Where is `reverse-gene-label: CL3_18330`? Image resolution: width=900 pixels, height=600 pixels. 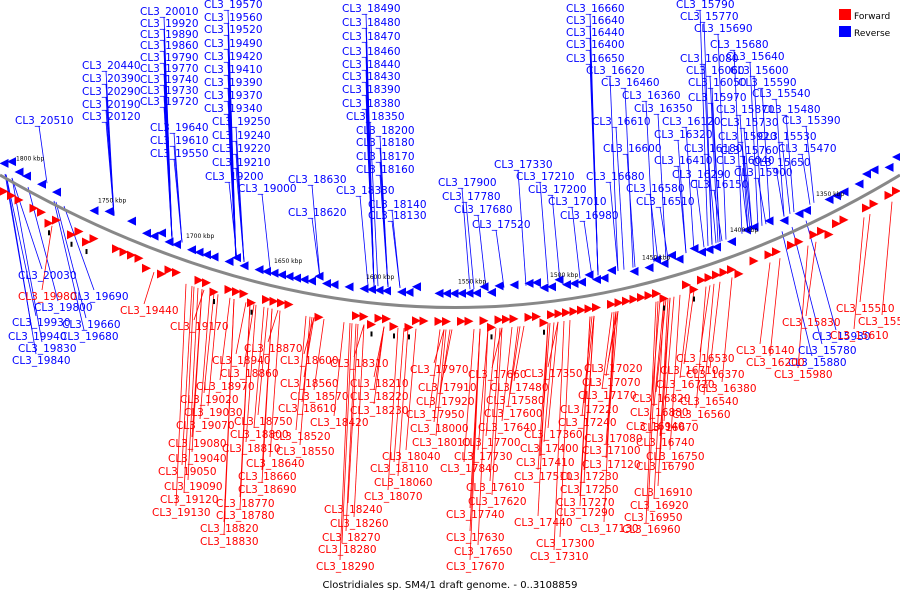
reverse-gene-label: CL3_18330 is located at coordinates (365, 191).